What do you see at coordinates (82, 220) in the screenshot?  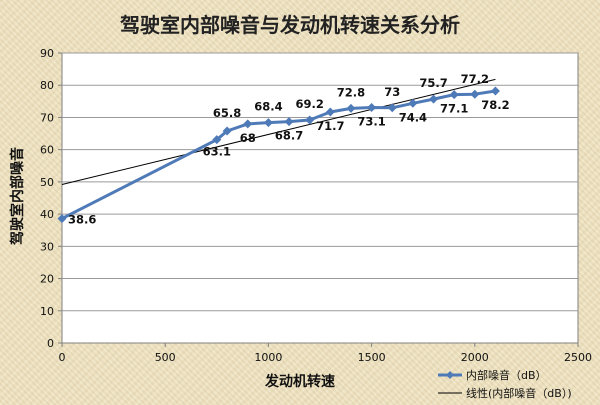 I see `data-label: 38.6` at bounding box center [82, 220].